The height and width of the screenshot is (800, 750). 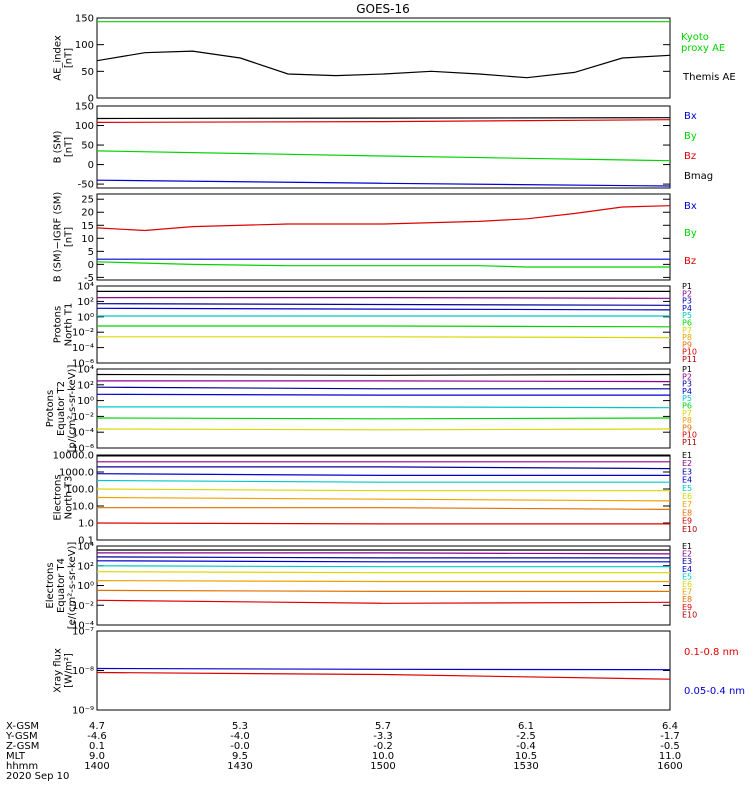 What do you see at coordinates (689, 529) in the screenshot?
I see `legend-entry: E10` at bounding box center [689, 529].